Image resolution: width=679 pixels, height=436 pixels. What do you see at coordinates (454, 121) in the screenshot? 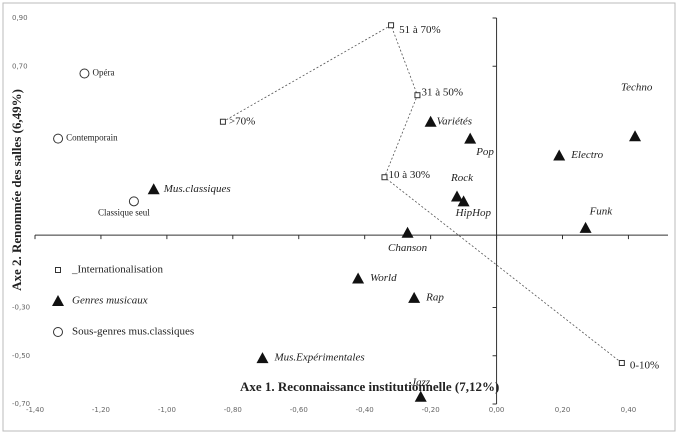
I see `point-label: Variétés` at bounding box center [454, 121].